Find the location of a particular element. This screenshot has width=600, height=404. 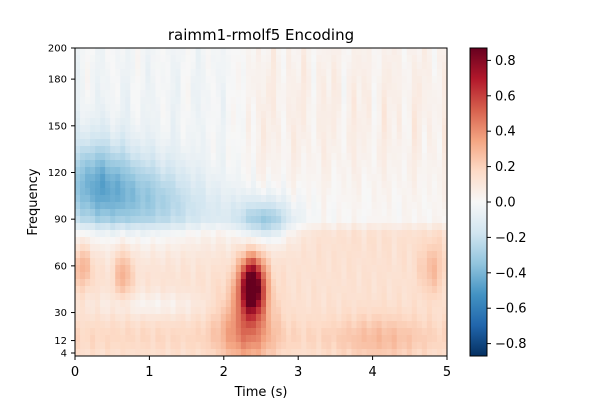

colorbar-tick-label: −0.4 is located at coordinates (511, 273).